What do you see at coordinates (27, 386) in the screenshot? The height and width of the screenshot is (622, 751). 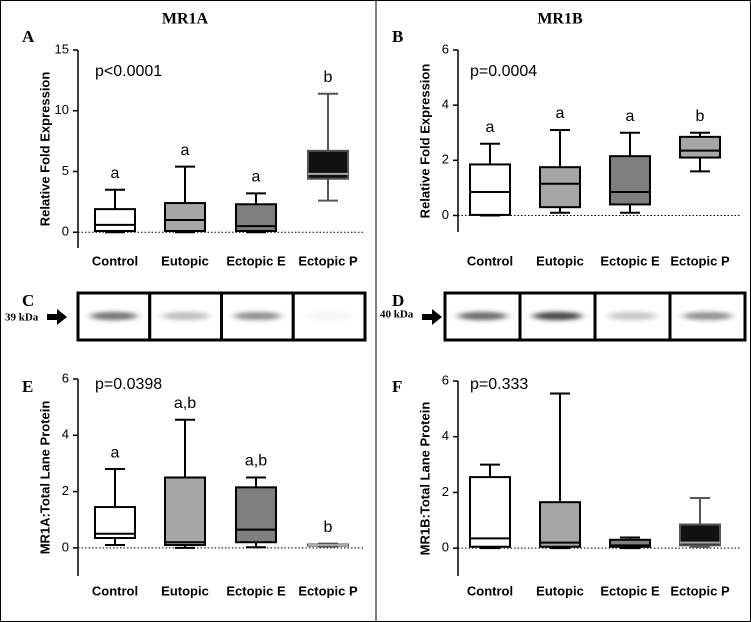 I see `panel-label: E` at bounding box center [27, 386].